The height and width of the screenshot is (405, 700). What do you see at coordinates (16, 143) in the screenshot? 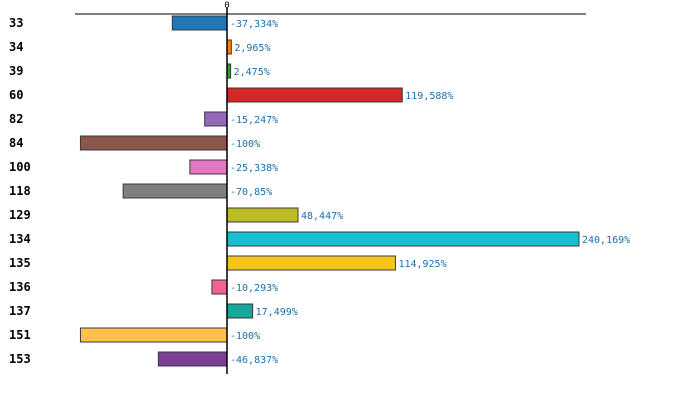
I see `category-label: 84` at bounding box center [16, 143].